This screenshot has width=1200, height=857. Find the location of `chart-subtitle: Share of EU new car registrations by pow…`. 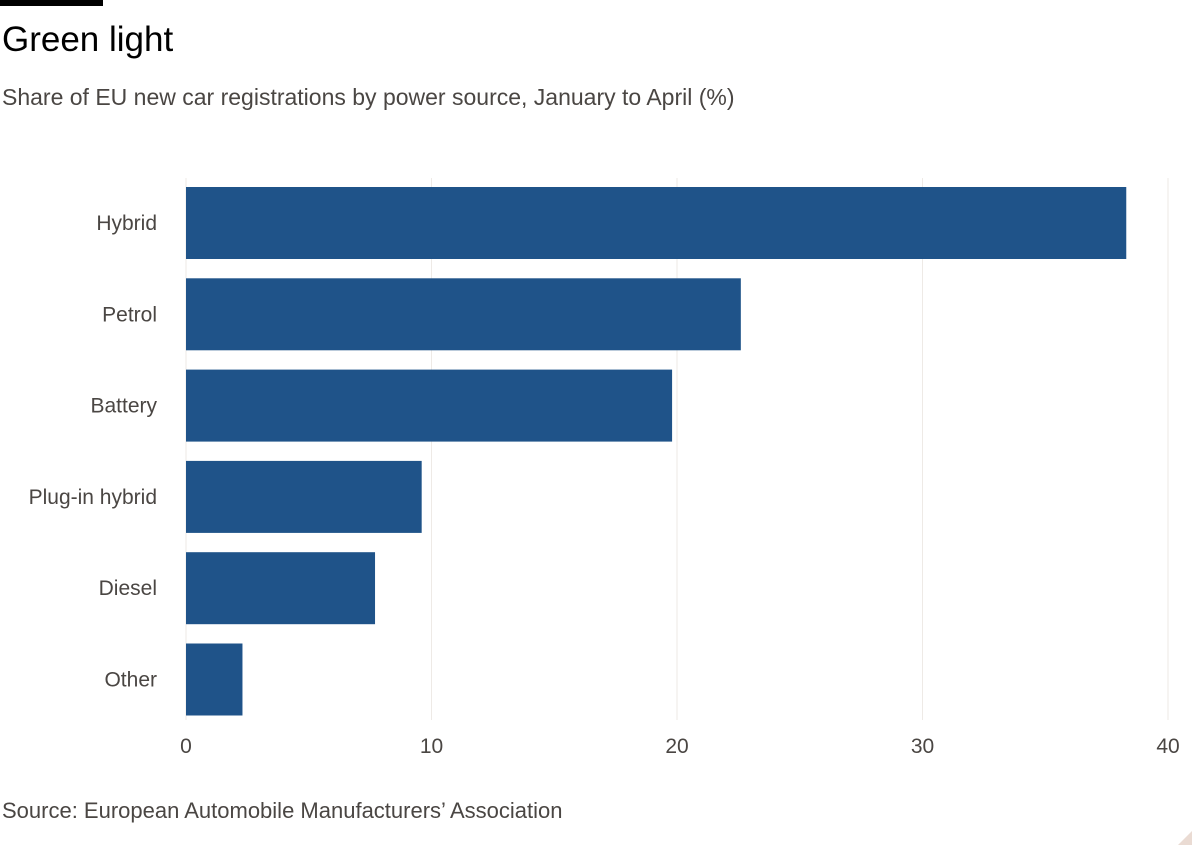

chart-subtitle: Share of EU new car registrations by pow… is located at coordinates (368, 97).